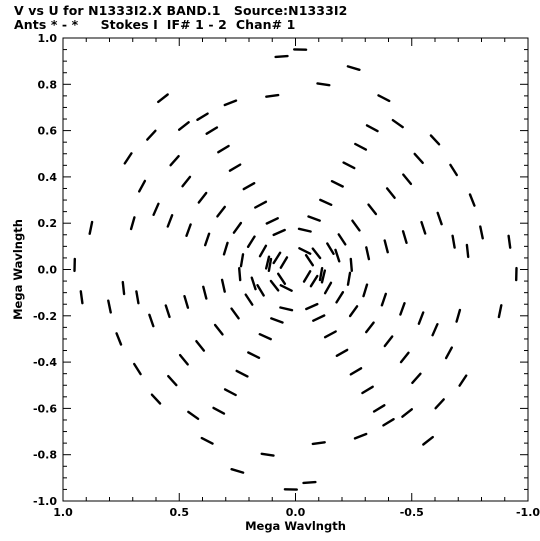  I want to click on y-tick-label: 0.6, so click(48, 131).